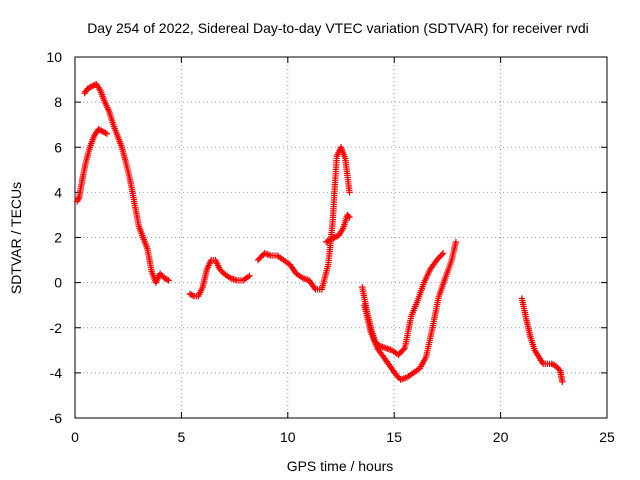 This screenshot has height=480, width=640. What do you see at coordinates (501, 437) in the screenshot?
I see `x-tick-label: 20` at bounding box center [501, 437].